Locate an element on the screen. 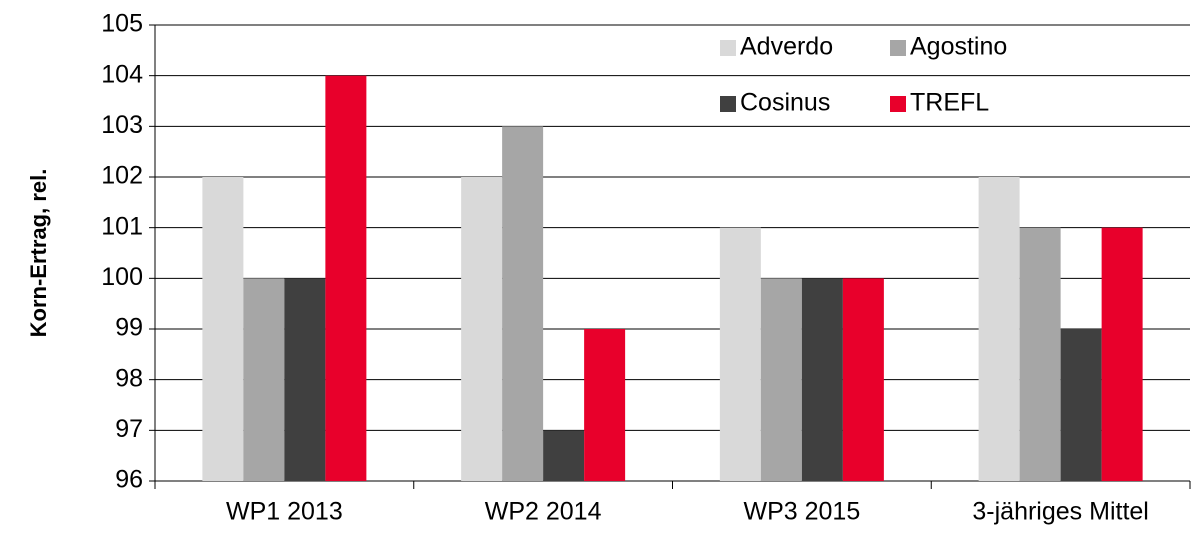  y-tick-label: 99 is located at coordinates (129, 328).